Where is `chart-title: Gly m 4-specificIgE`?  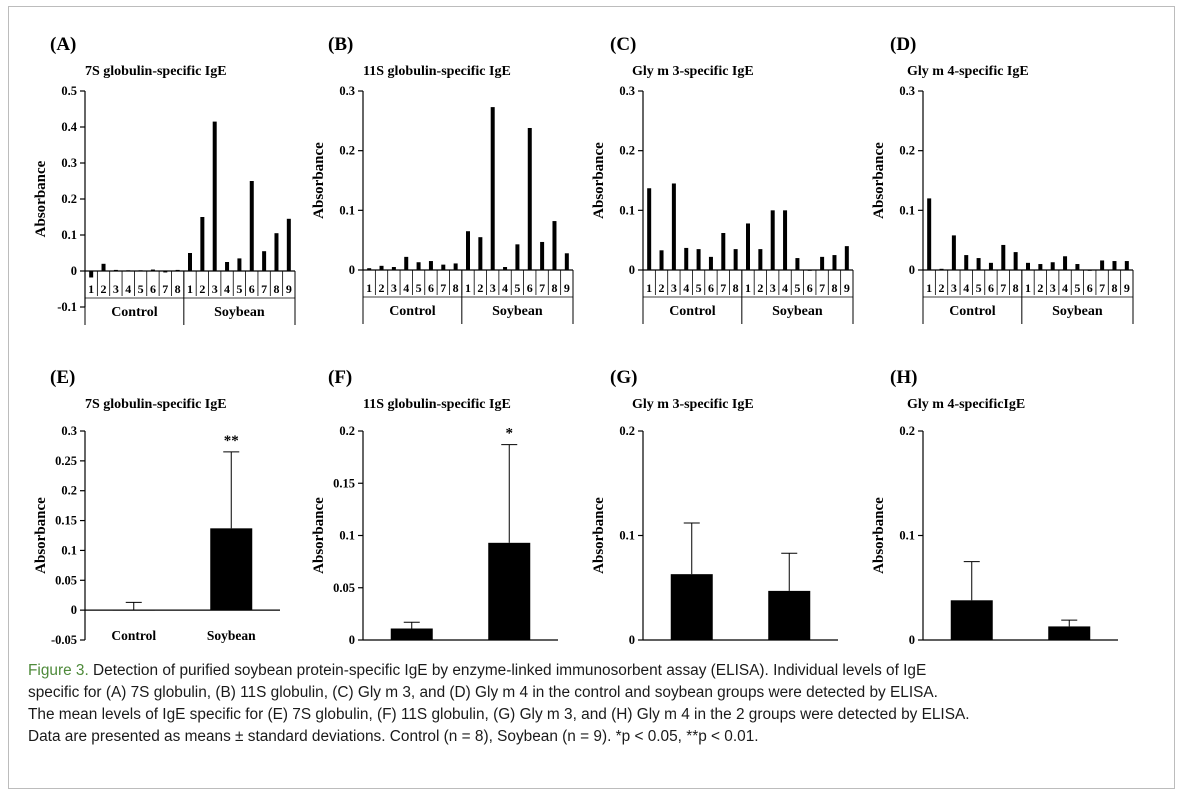 chart-title: Gly m 4-specificIgE is located at coordinates (966, 404).